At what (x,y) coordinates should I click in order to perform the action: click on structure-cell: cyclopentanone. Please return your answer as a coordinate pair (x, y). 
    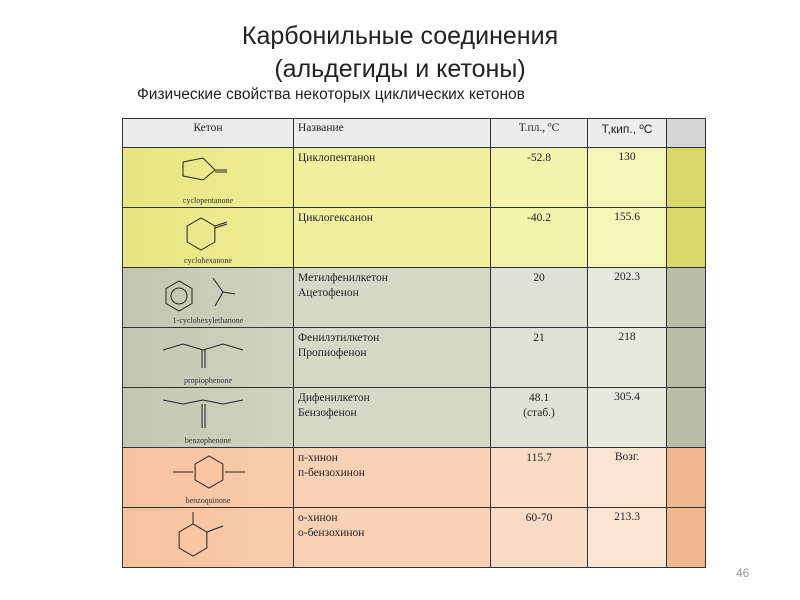
    Looking at the image, I should click on (208, 177).